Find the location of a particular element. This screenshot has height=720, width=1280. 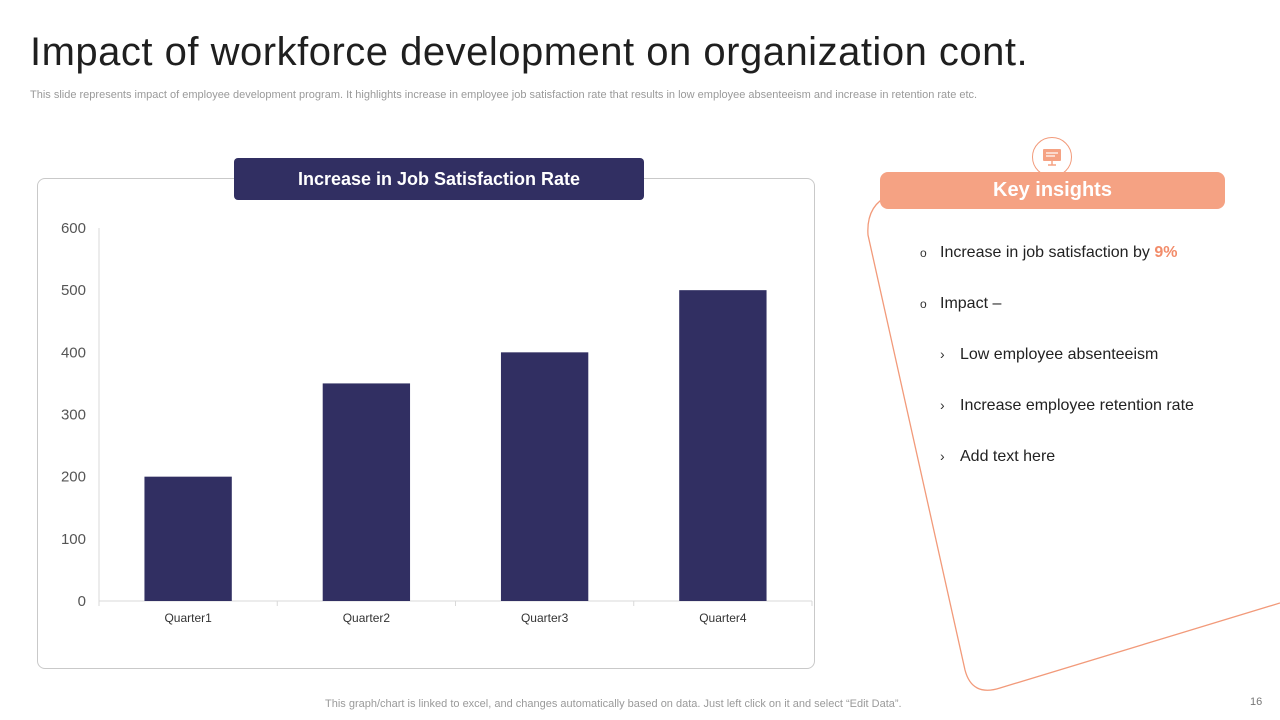

bar-quarter2 is located at coordinates (366, 492).